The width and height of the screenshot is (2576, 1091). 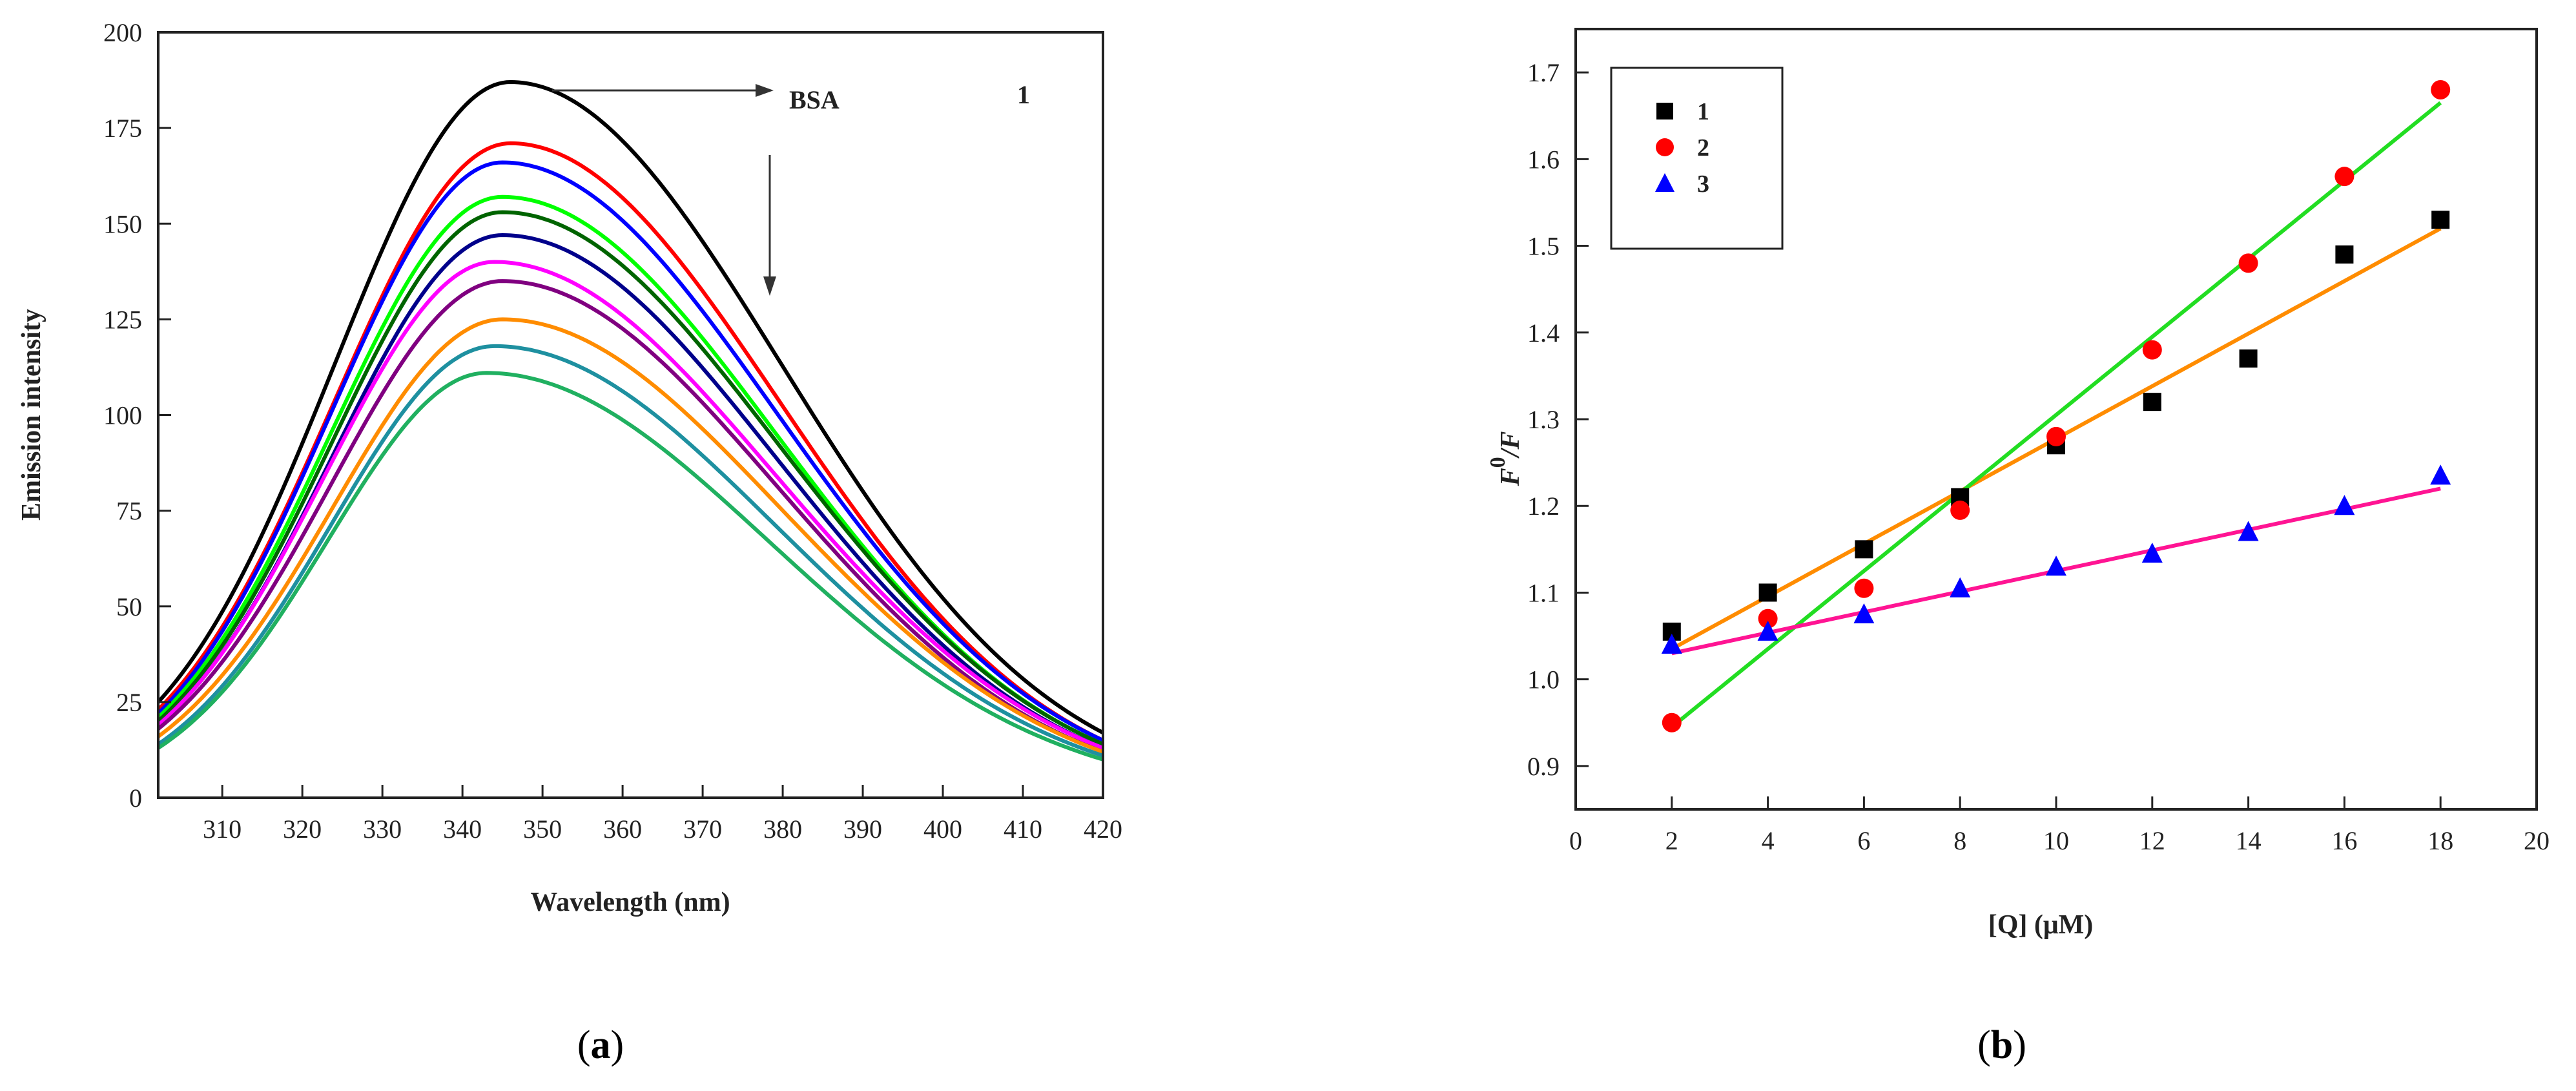 I want to click on x-tick-label: 12, so click(x=2152, y=840).